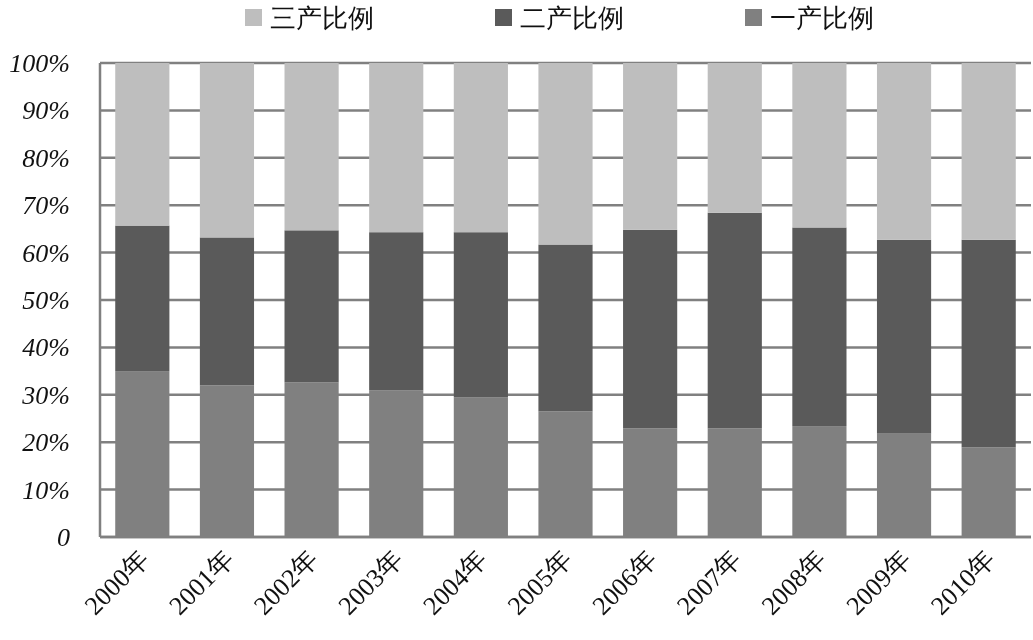 This screenshot has width=1033, height=640. I want to click on y-tick-label: 50%, so click(46, 300).